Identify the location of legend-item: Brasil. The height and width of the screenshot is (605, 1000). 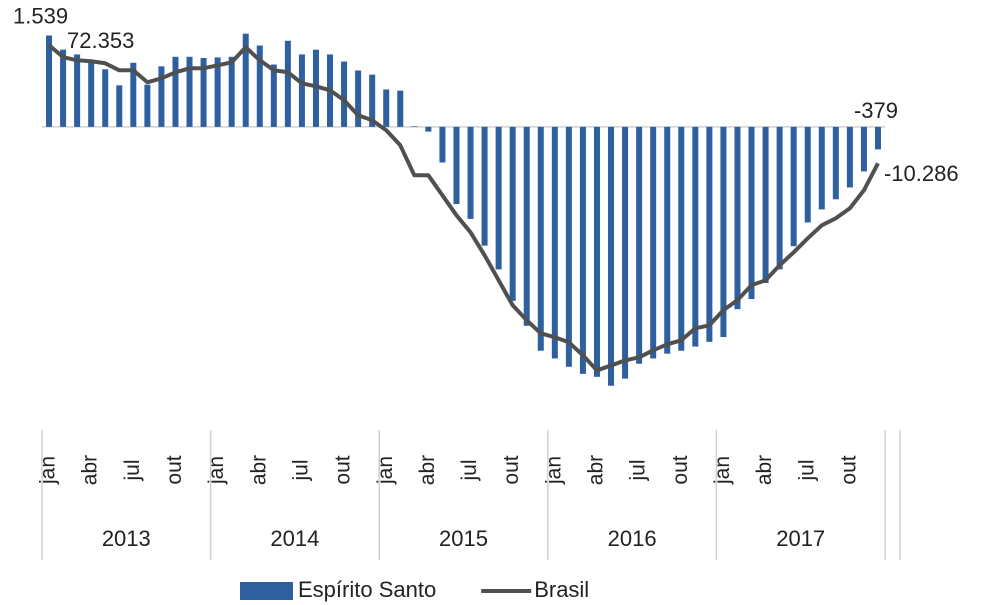
(535, 589).